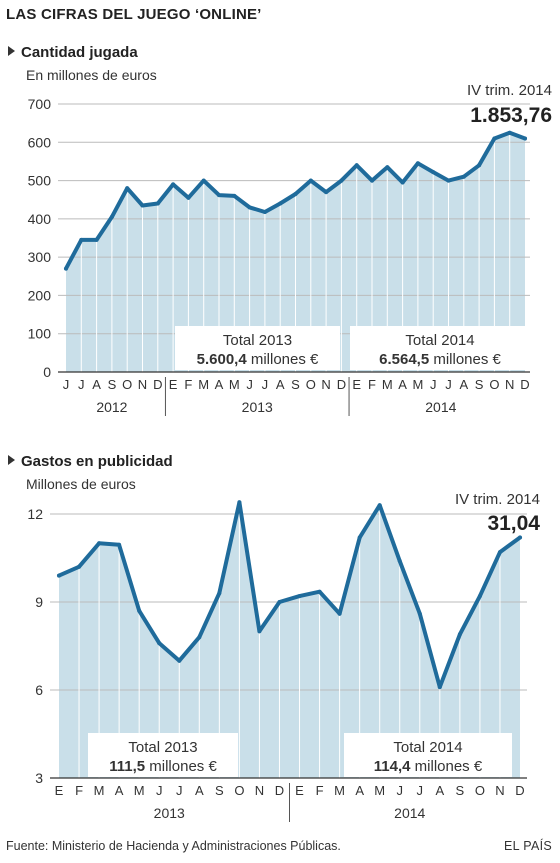  Describe the element at coordinates (257, 407) in the screenshot. I see `year-label: 2013` at that location.